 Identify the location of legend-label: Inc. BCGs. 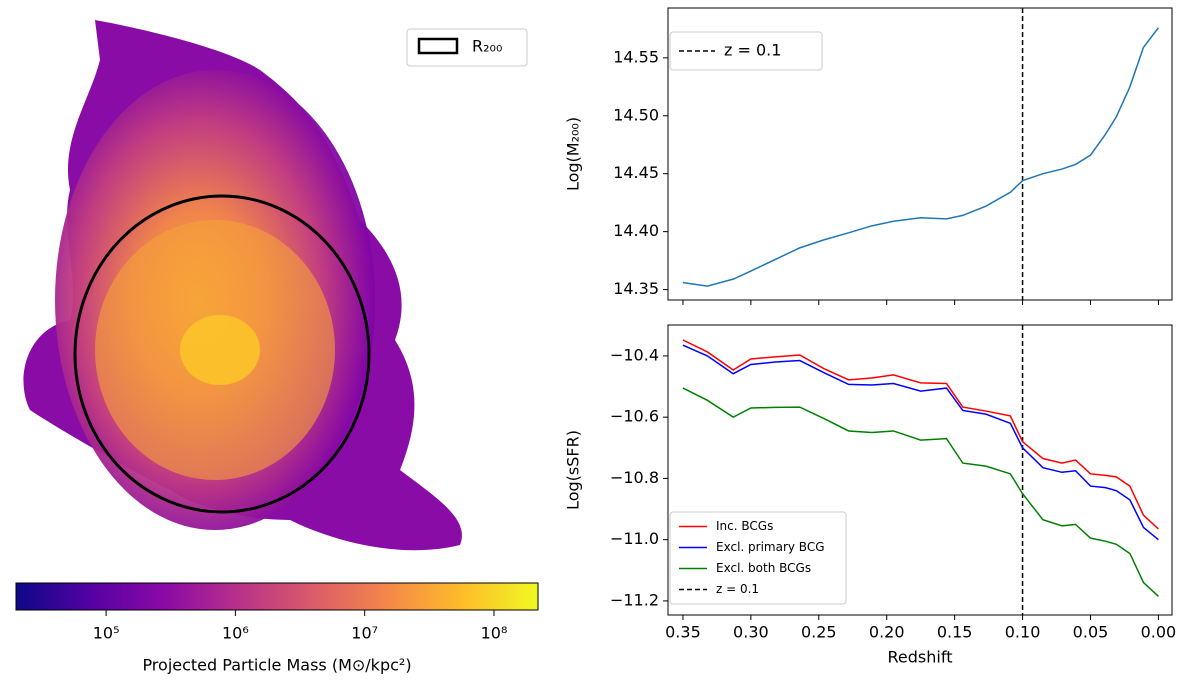
(744, 526).